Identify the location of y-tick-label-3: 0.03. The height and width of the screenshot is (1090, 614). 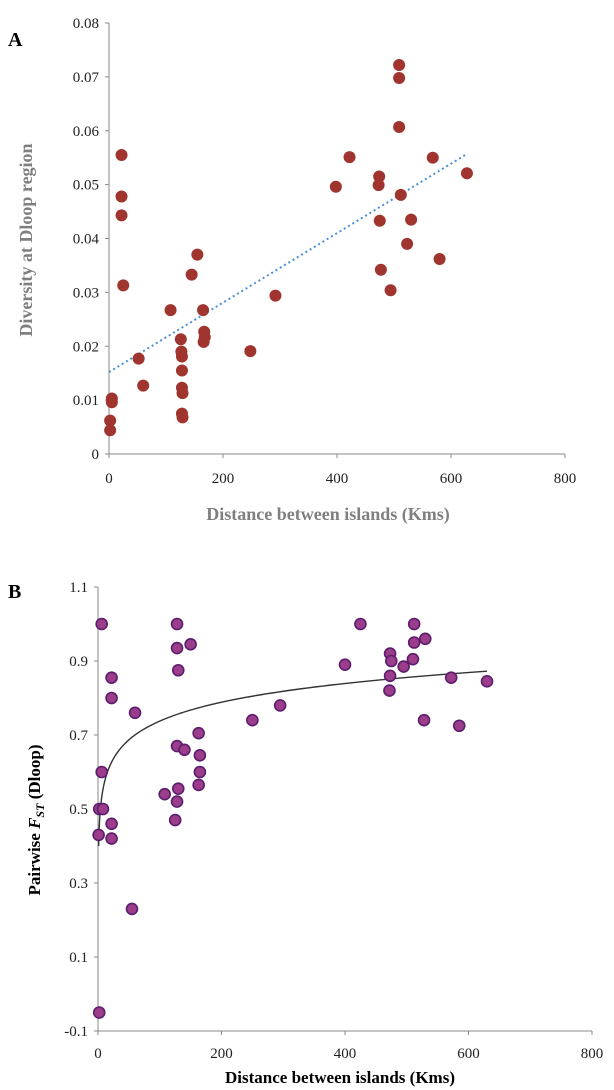
(86, 293).